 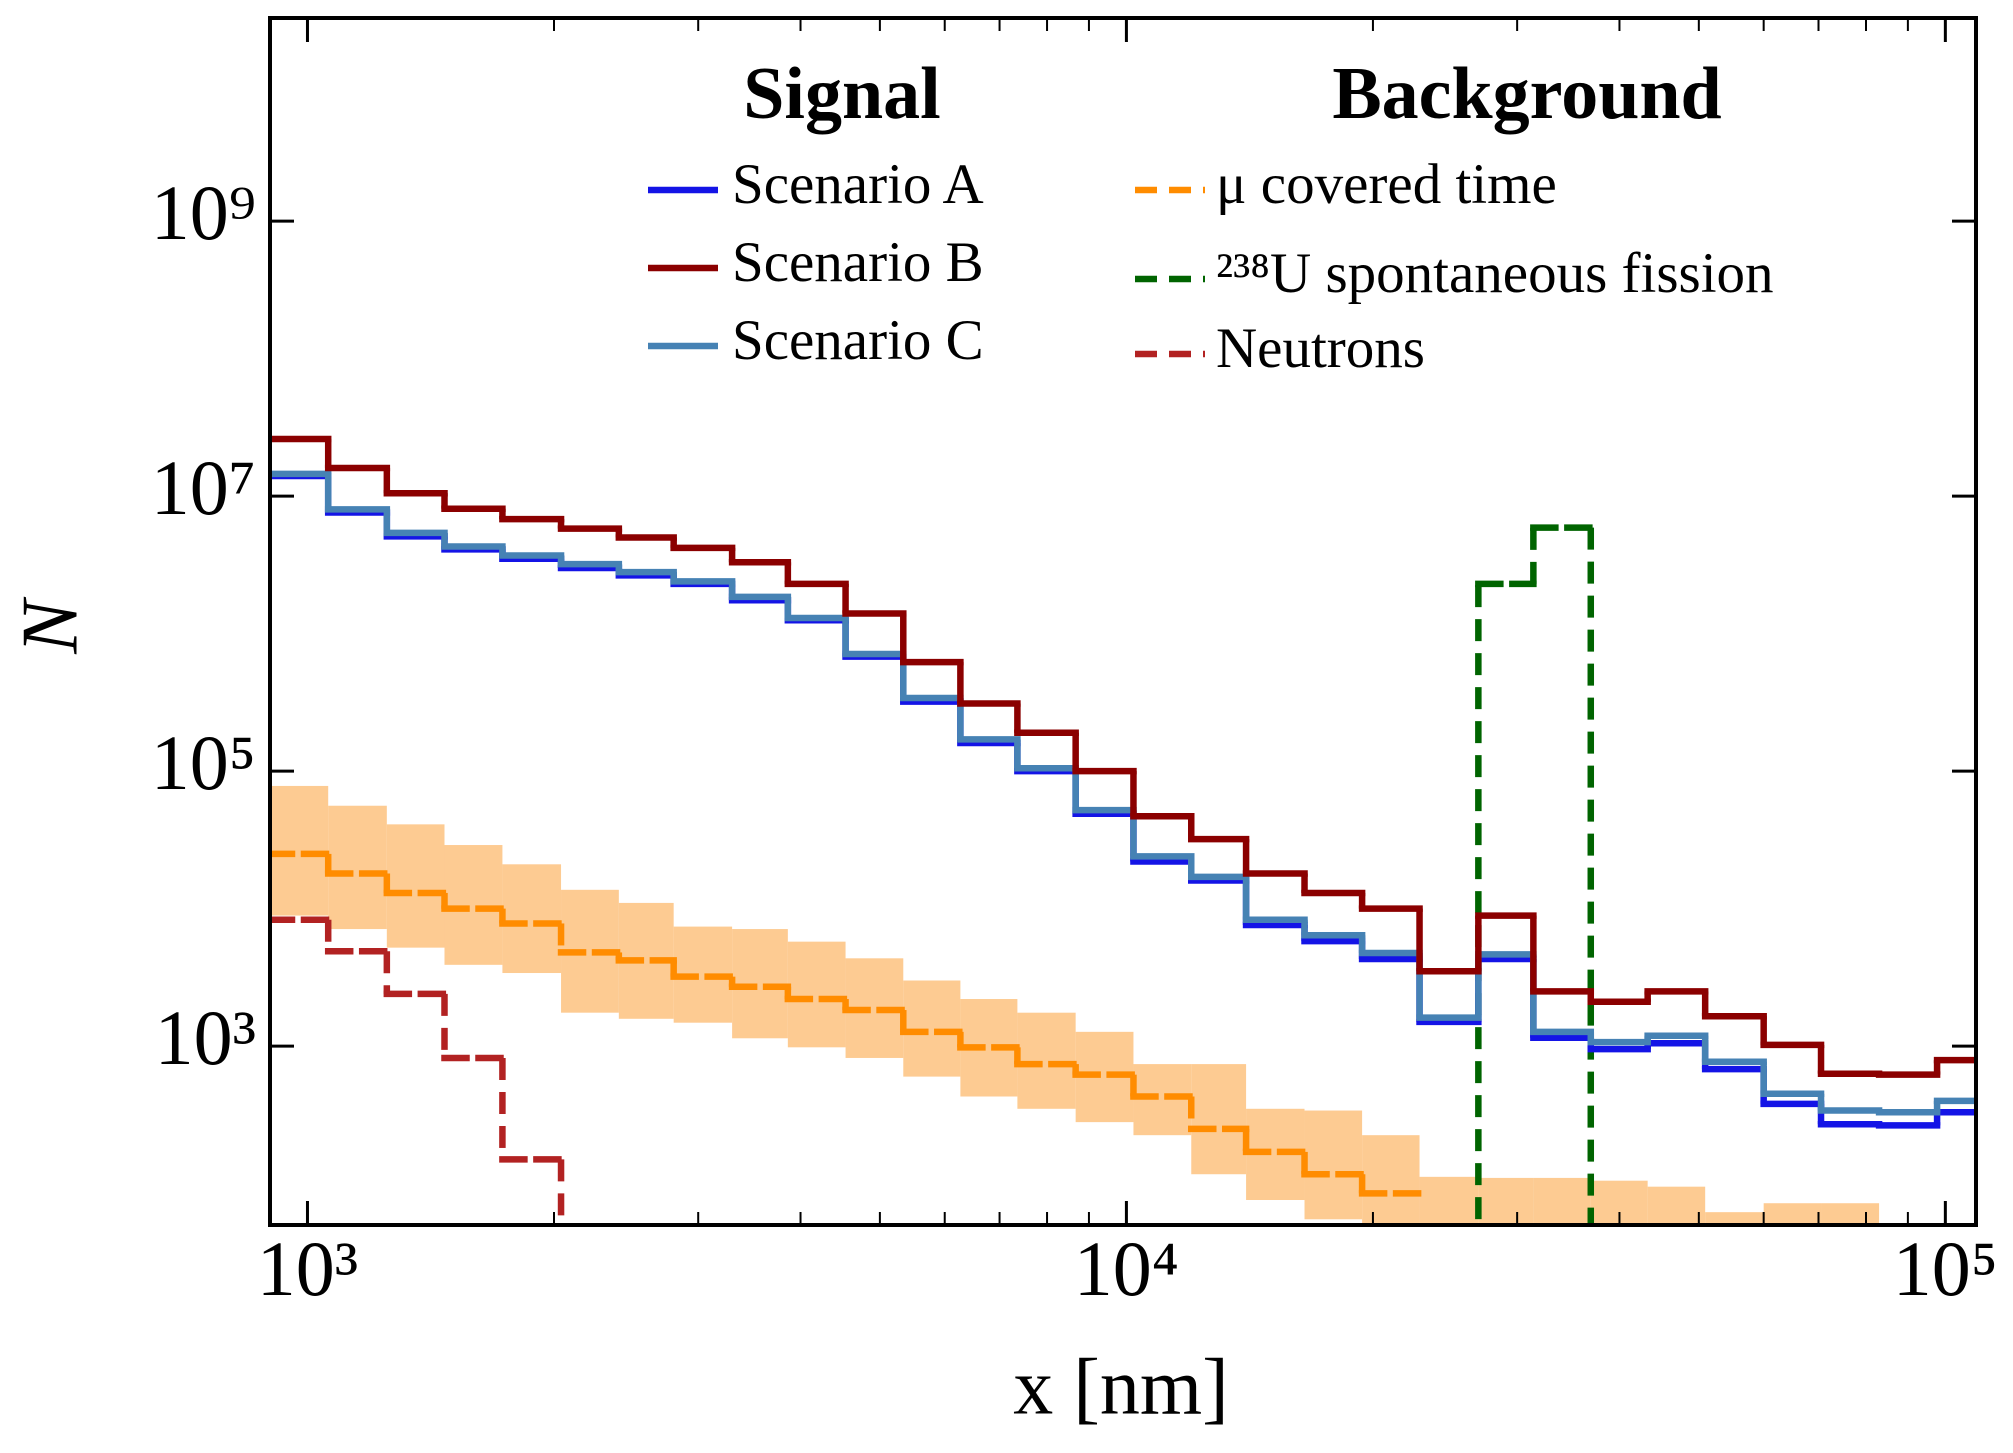 What do you see at coordinates (1526, 94) in the screenshot?
I see `legend-title: Background` at bounding box center [1526, 94].